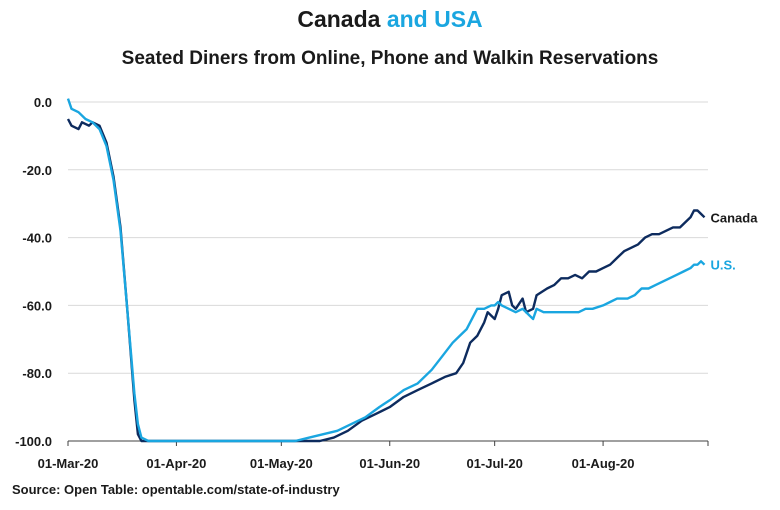 This screenshot has height=510, width=780. What do you see at coordinates (176, 463) in the screenshot?
I see `x-tick-label: 01-Apr-20` at bounding box center [176, 463].